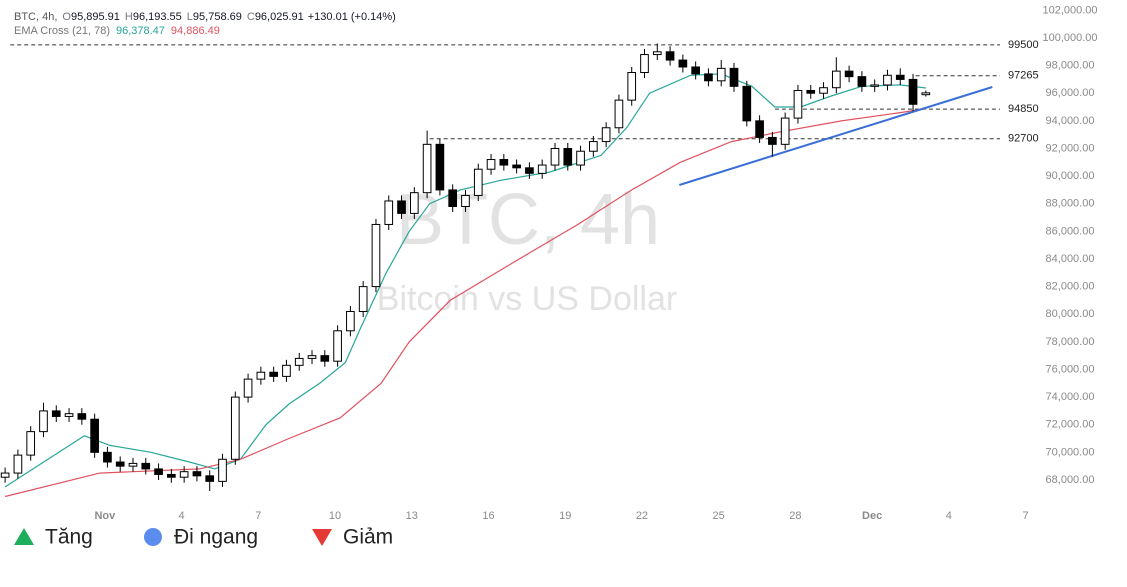 The height and width of the screenshot is (587, 1127). Describe the element at coordinates (642, 516) in the screenshot. I see `x-tick-label: 22` at that location.